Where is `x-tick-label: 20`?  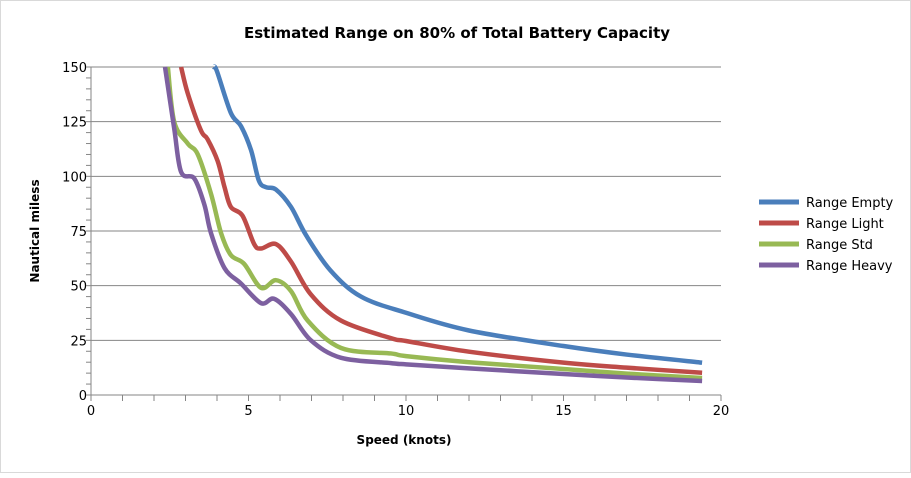 x-tick-label: 20 is located at coordinates (721, 411).